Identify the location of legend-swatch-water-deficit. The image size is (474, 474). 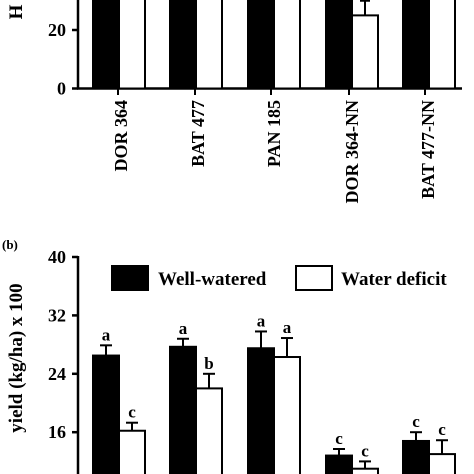
(314, 278).